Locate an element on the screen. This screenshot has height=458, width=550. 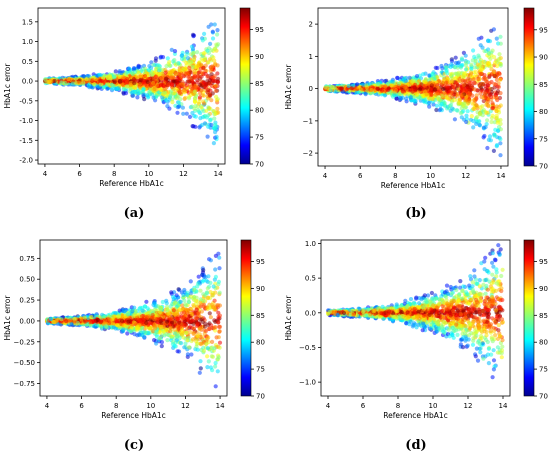
x-tick-label: 10 is located at coordinates (430, 176).